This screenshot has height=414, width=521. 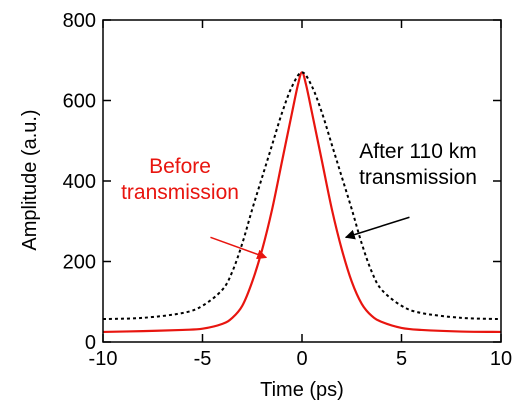 What do you see at coordinates (203, 359) in the screenshot?
I see `x-tick-label: -5` at bounding box center [203, 359].